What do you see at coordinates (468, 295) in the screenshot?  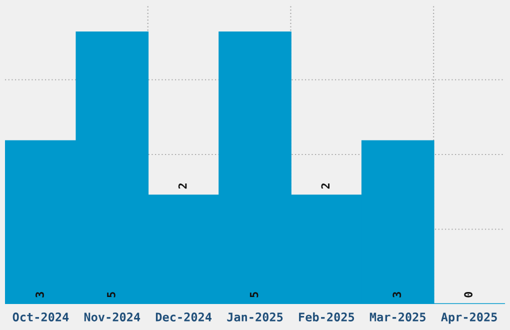 I see `data-label: 0` at bounding box center [468, 295].